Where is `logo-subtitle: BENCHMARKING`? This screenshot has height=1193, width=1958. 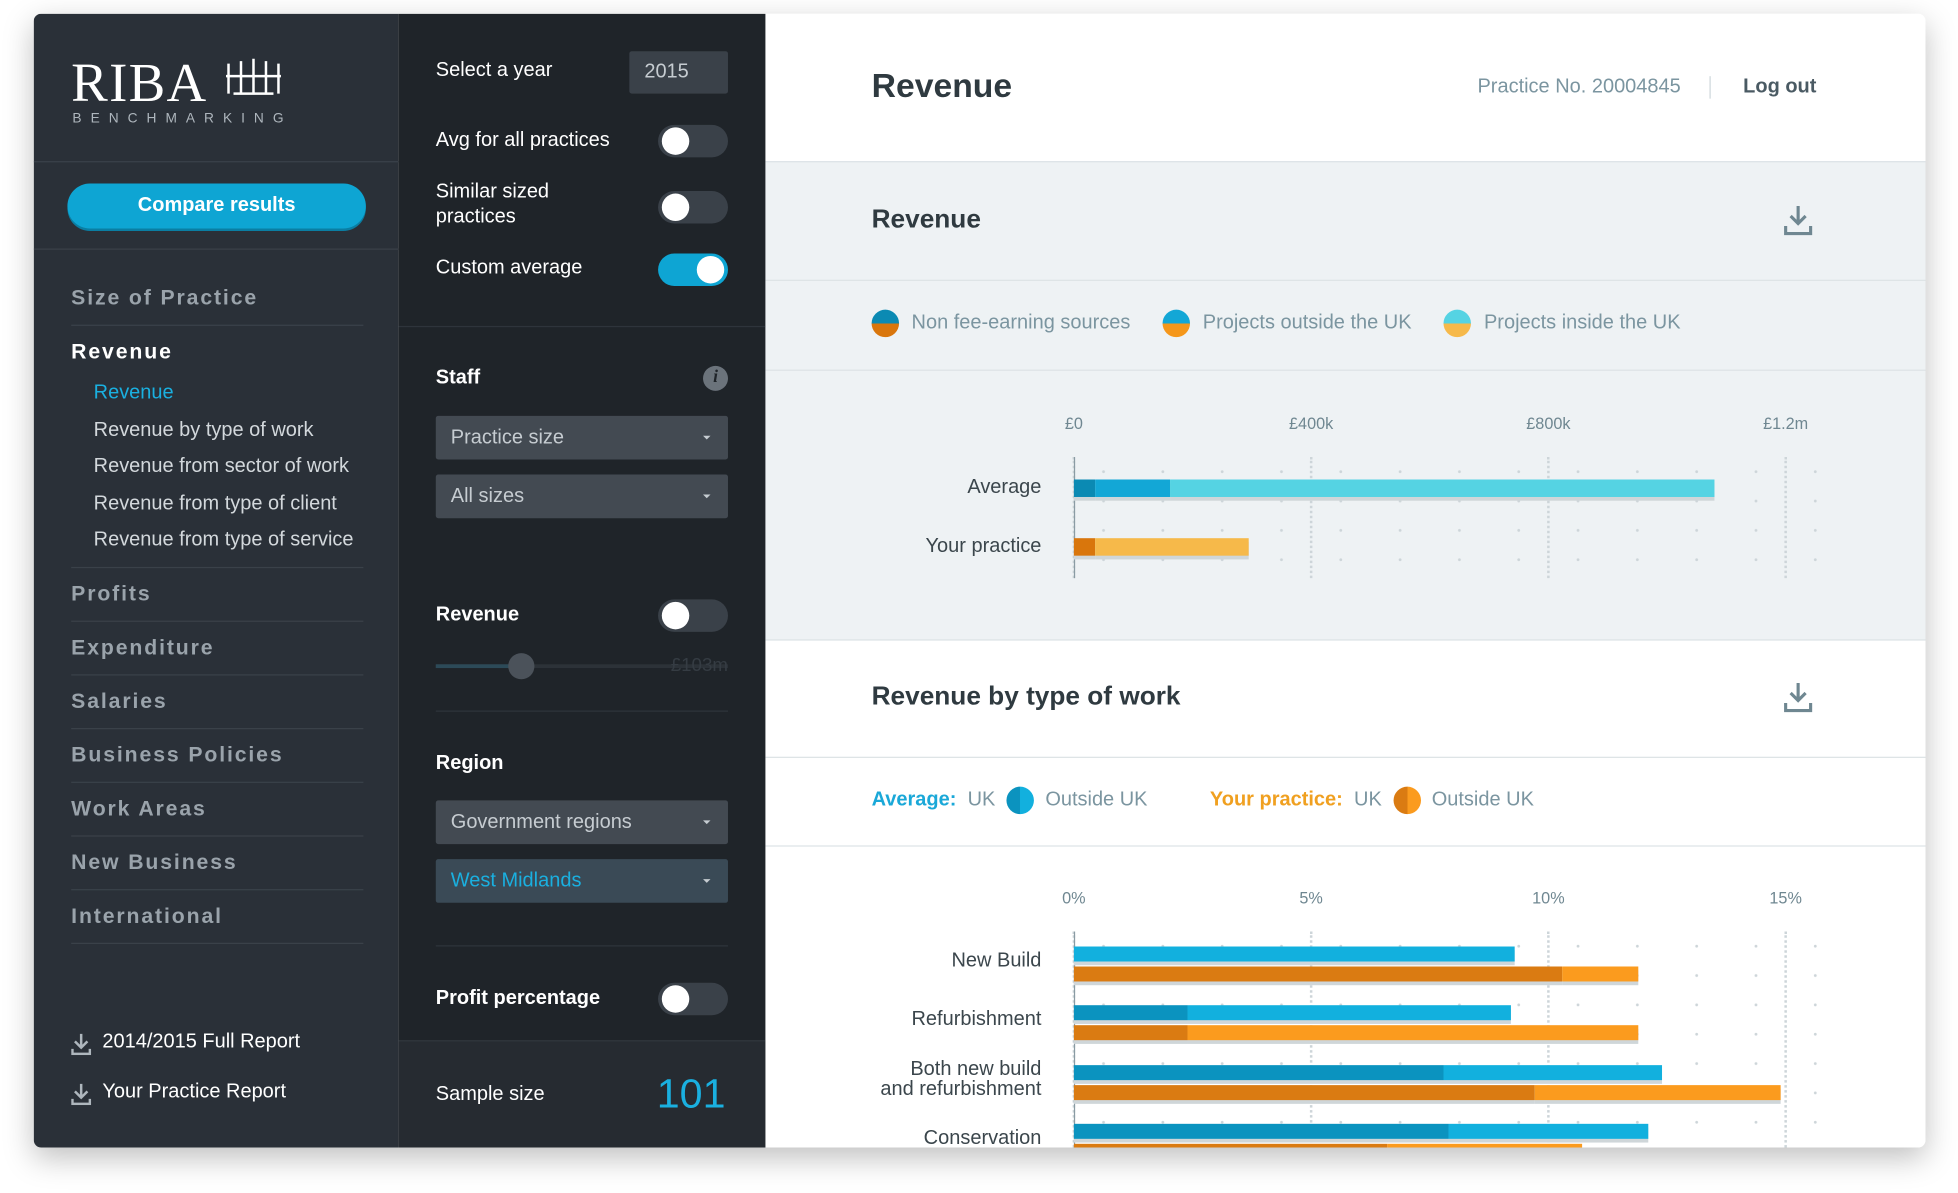 logo-subtitle: BENCHMARKING is located at coordinates (182, 119).